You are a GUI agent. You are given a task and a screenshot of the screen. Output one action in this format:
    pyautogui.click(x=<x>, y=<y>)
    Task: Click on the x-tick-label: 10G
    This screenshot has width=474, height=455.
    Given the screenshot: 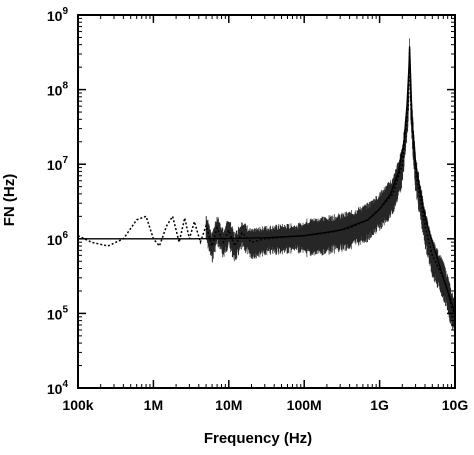 What is the action you would take?
    pyautogui.click(x=455, y=405)
    